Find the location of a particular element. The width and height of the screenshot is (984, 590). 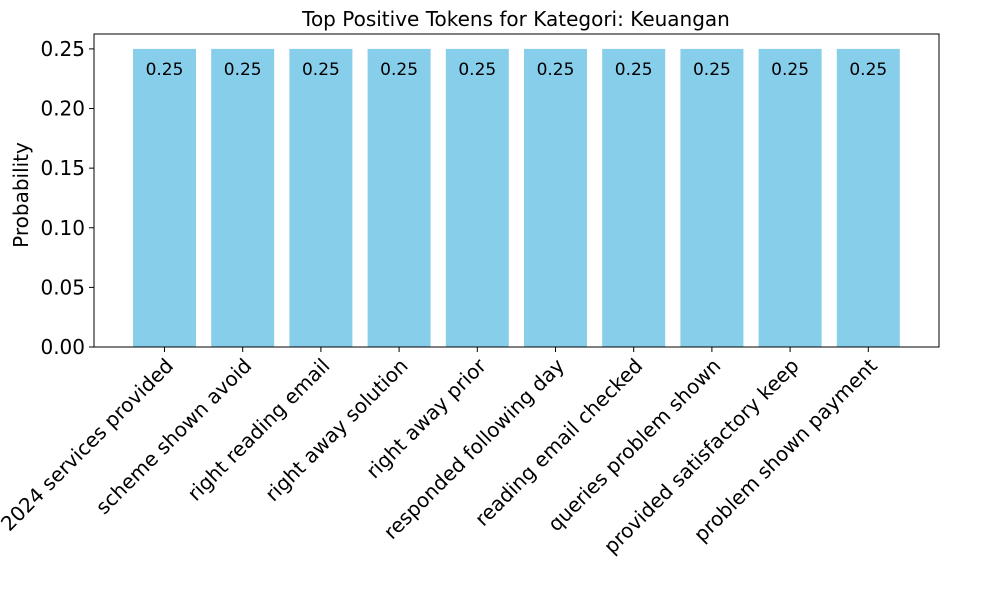

y-axis-label: Probability is located at coordinates (21, 195).